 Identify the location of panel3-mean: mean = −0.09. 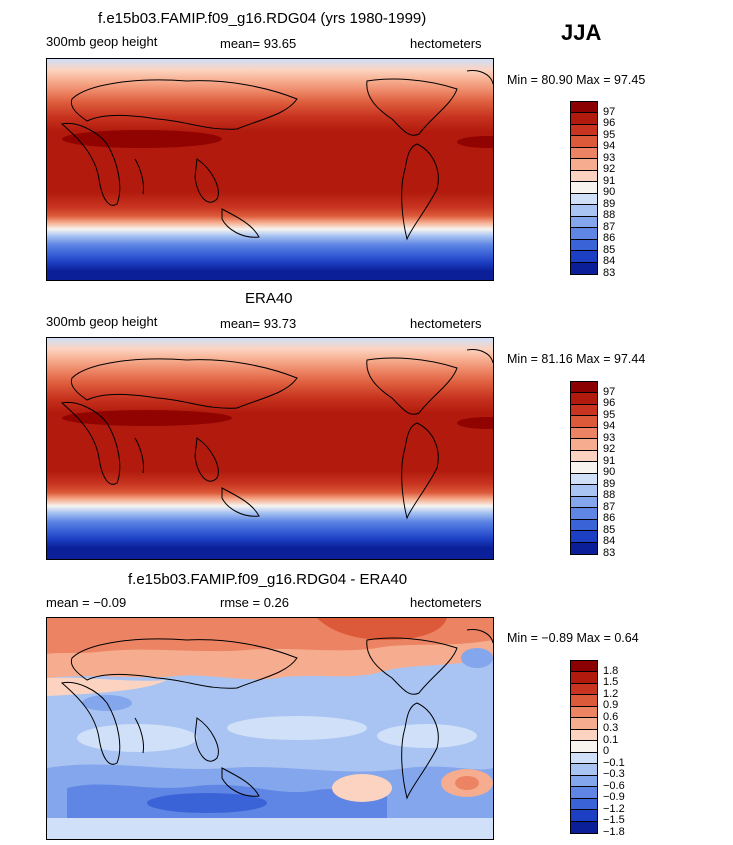
(86, 602).